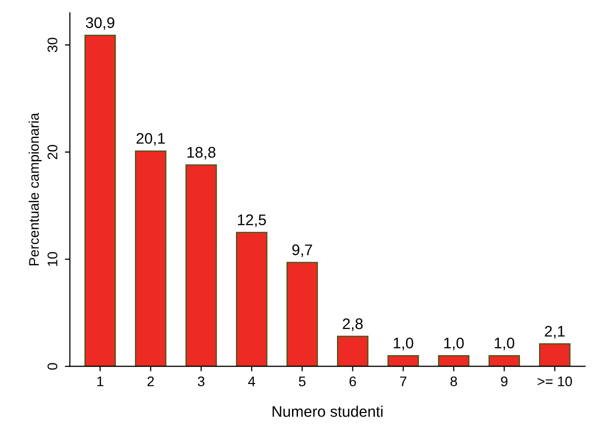  Describe the element at coordinates (201, 153) in the screenshot. I see `data-label: 18,8` at that location.